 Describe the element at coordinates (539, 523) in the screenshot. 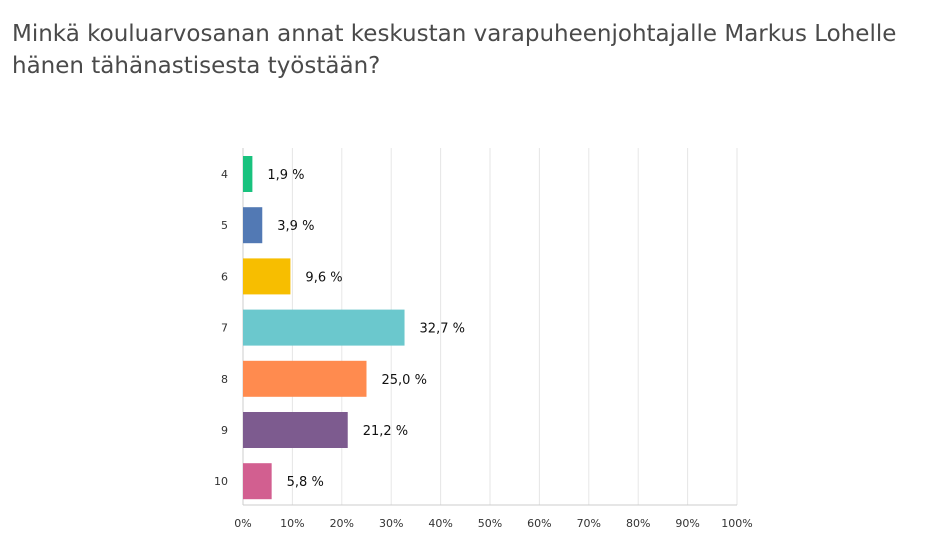

I see `x-tick-label: 60%` at that location.